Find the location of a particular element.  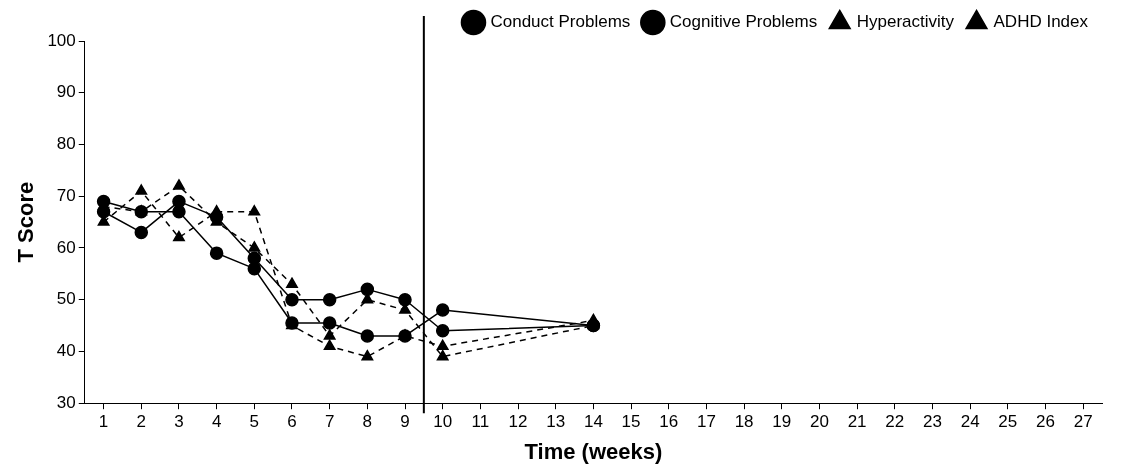

y-tick-label: 100 is located at coordinates (61, 40).